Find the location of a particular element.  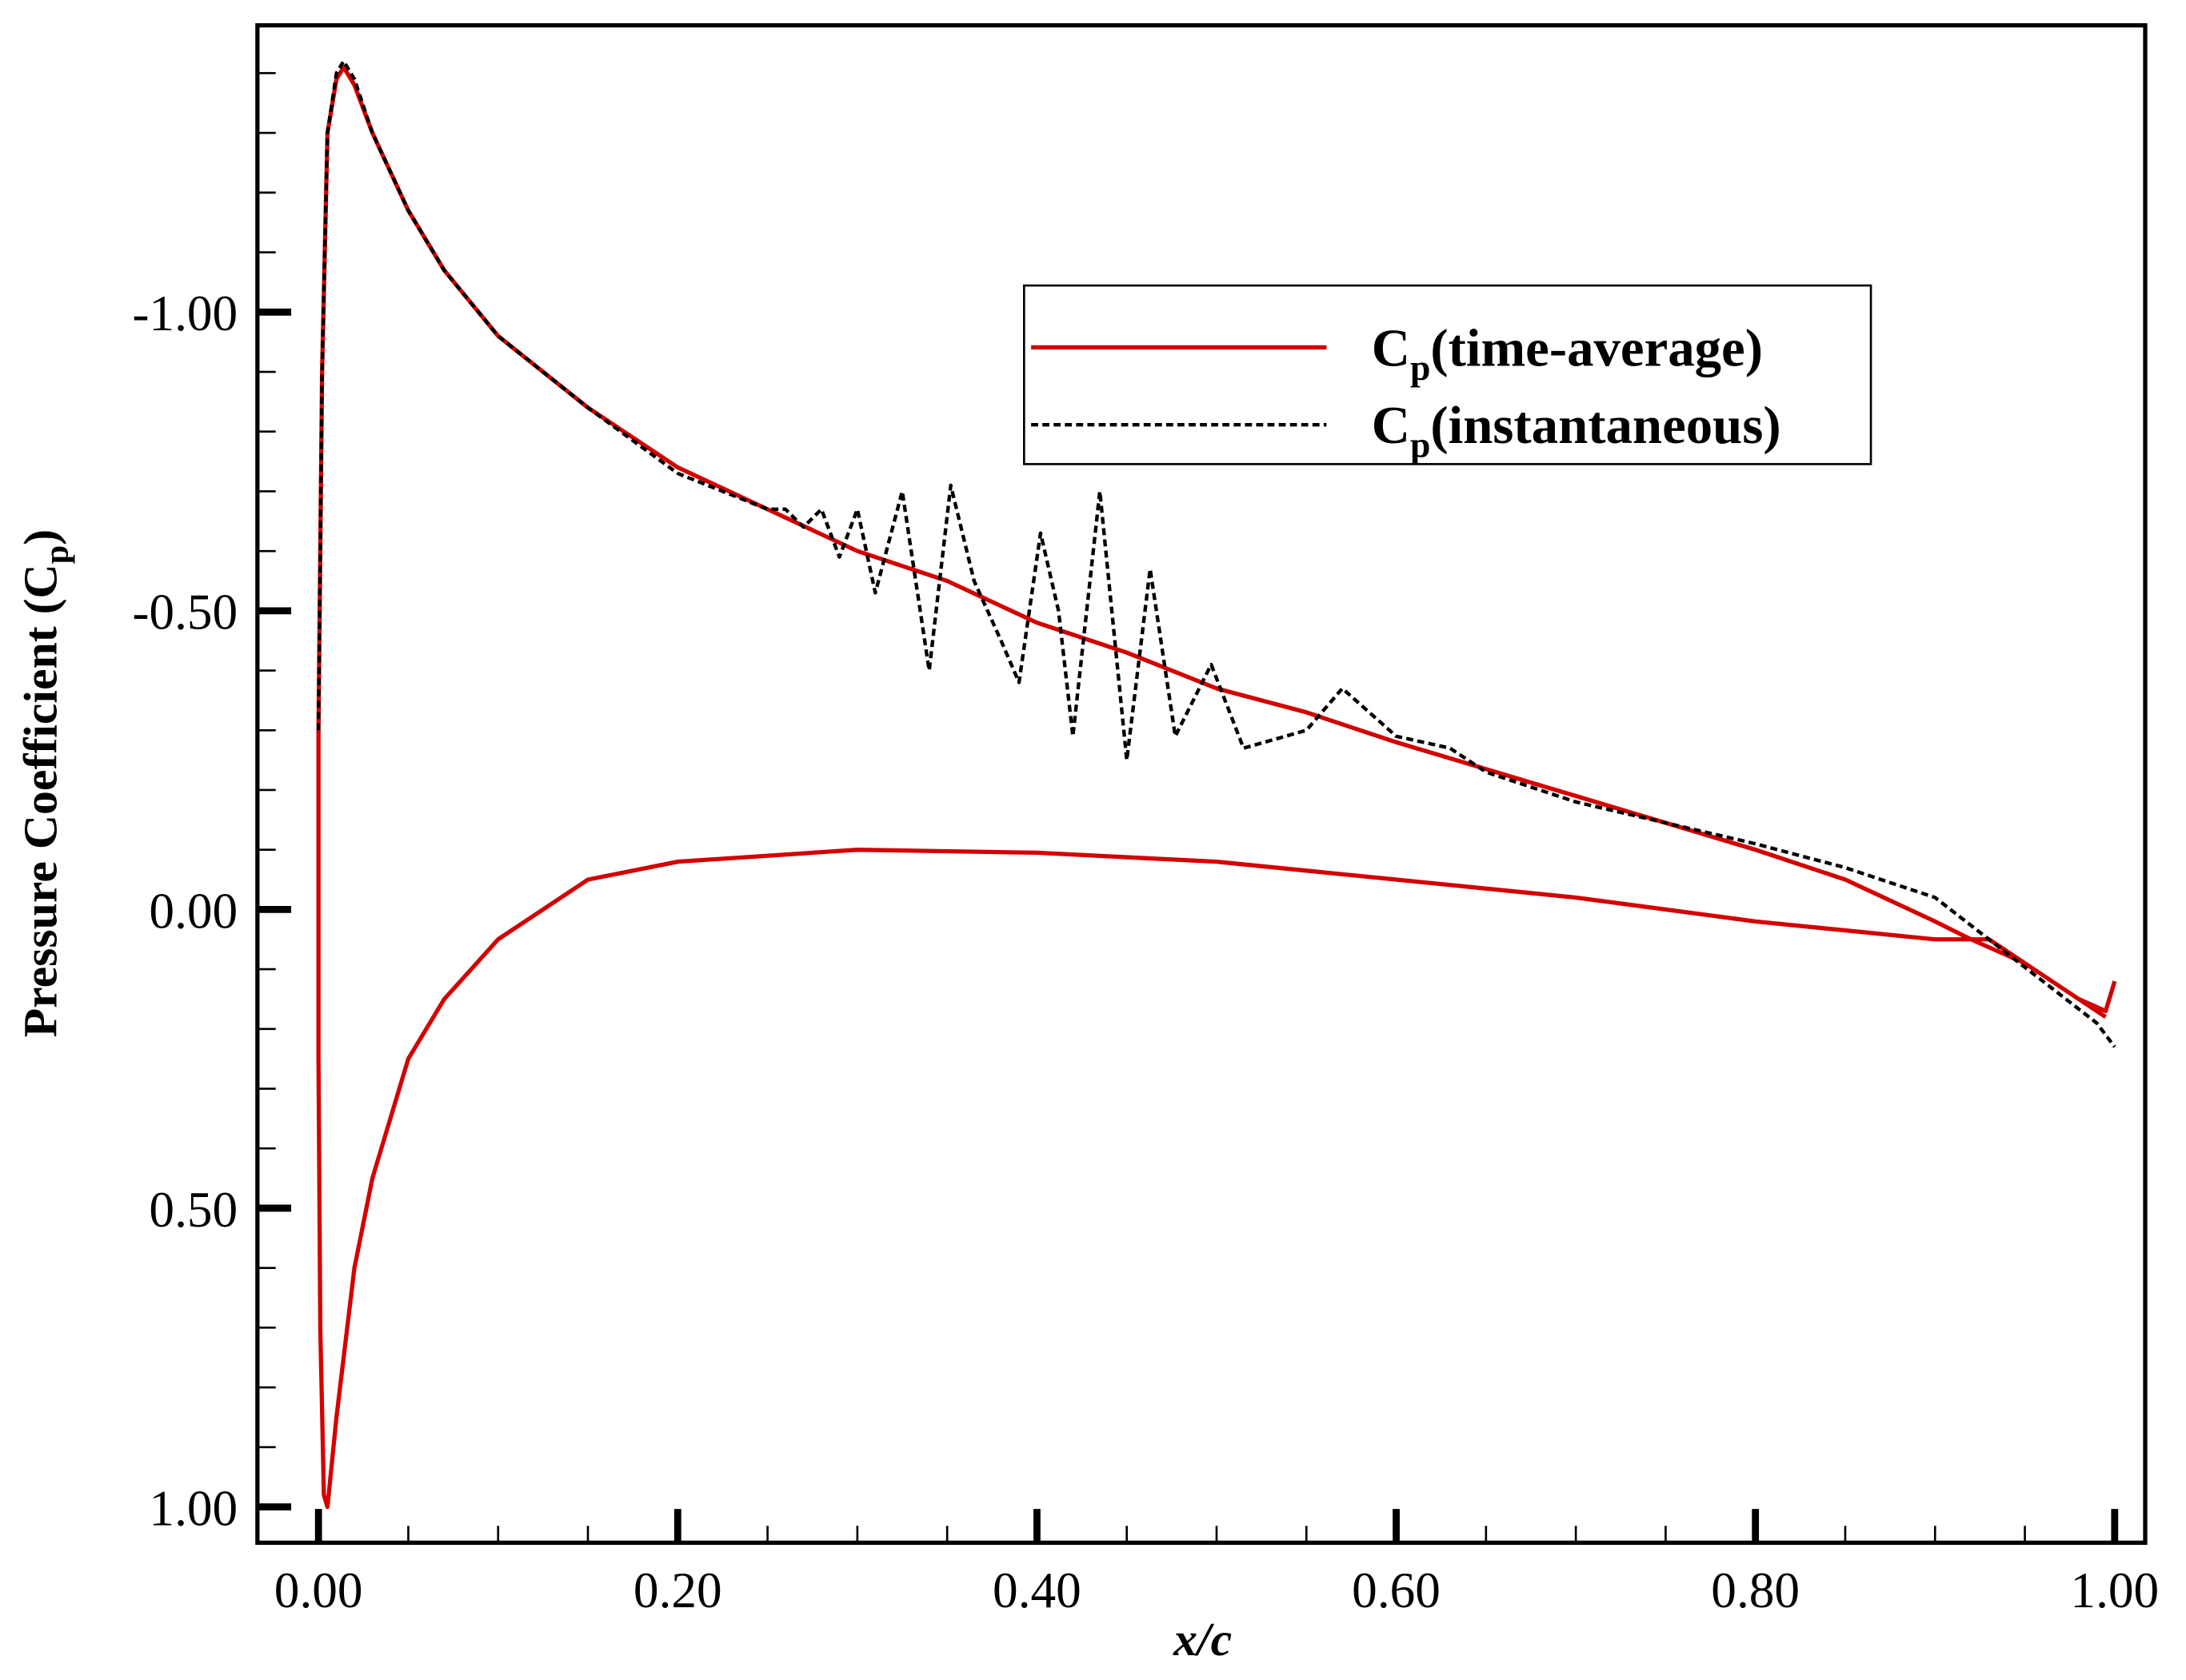

y-tick-label: -1.00 is located at coordinates (185, 313).